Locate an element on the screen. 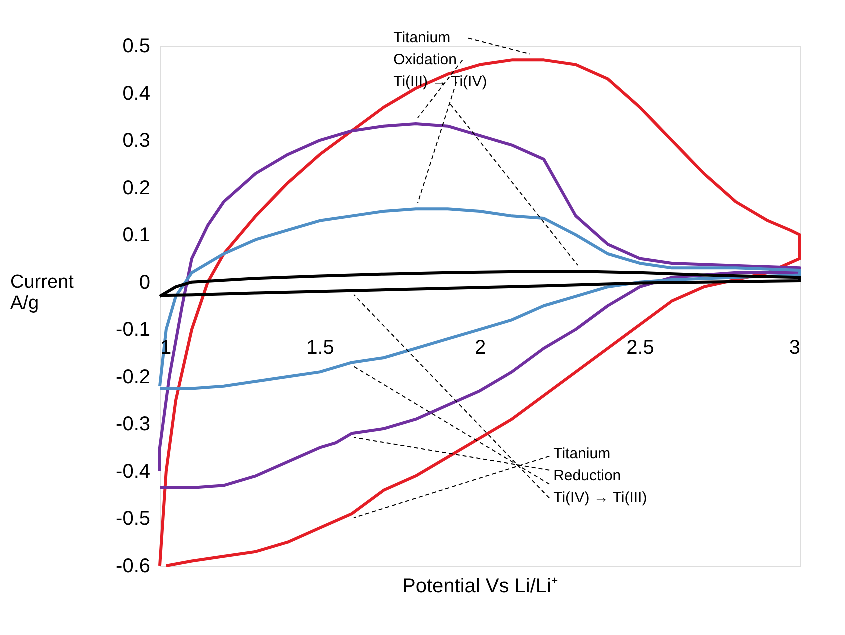  y-tick-label: 0.2 is located at coordinates (136, 188).